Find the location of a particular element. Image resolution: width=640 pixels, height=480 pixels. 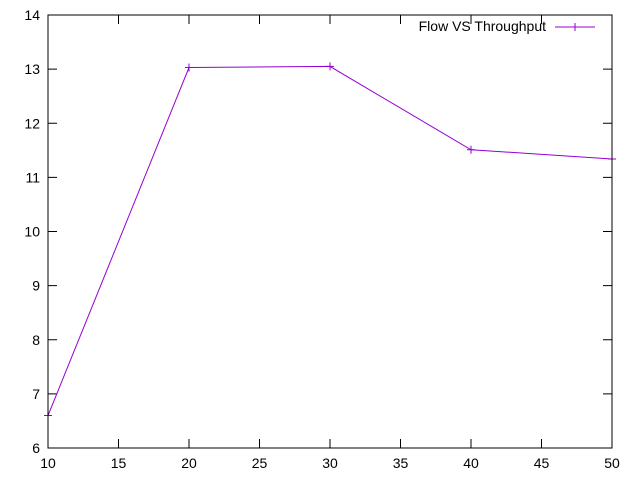

x-tick-label: 45 is located at coordinates (542, 463).